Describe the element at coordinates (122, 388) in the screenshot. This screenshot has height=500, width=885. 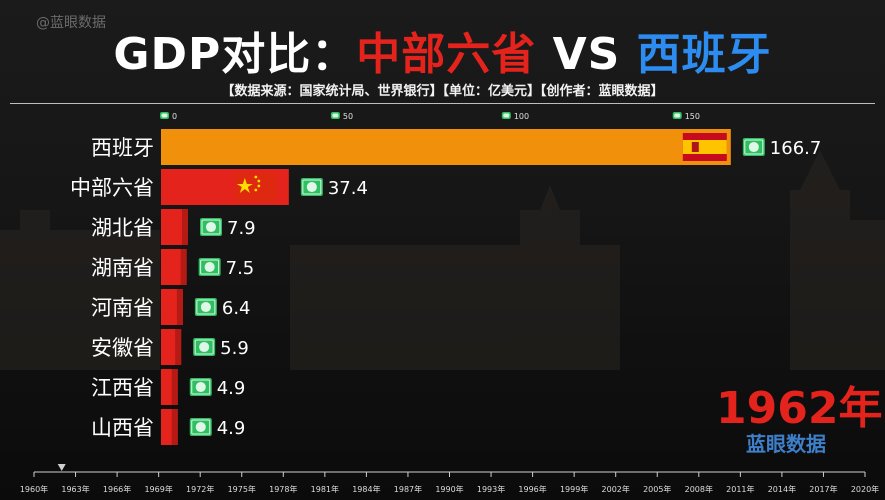
I see `category-label: 江西省` at that location.